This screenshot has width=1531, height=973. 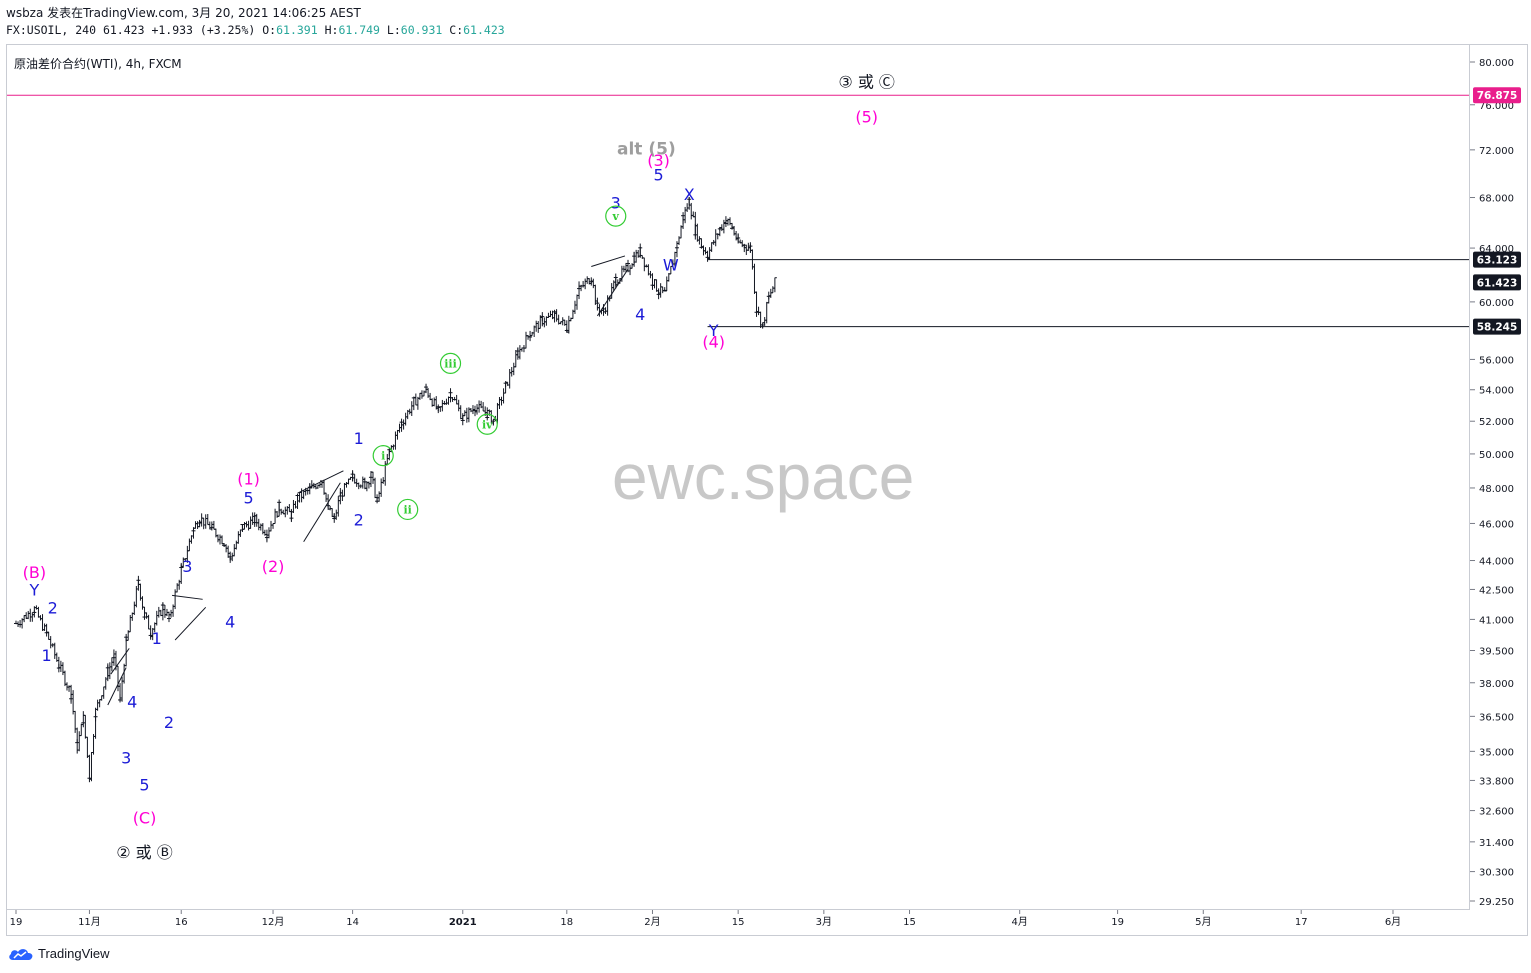 I want to click on x-tick-label: 18, so click(x=566, y=922).